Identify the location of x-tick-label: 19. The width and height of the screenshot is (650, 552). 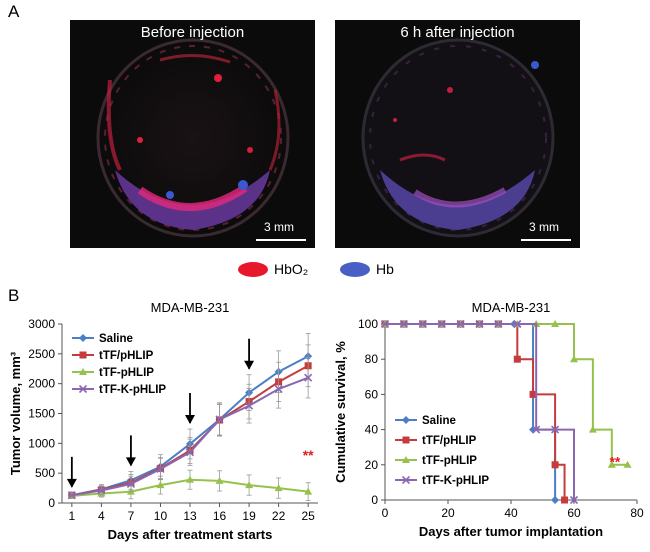
(249, 516).